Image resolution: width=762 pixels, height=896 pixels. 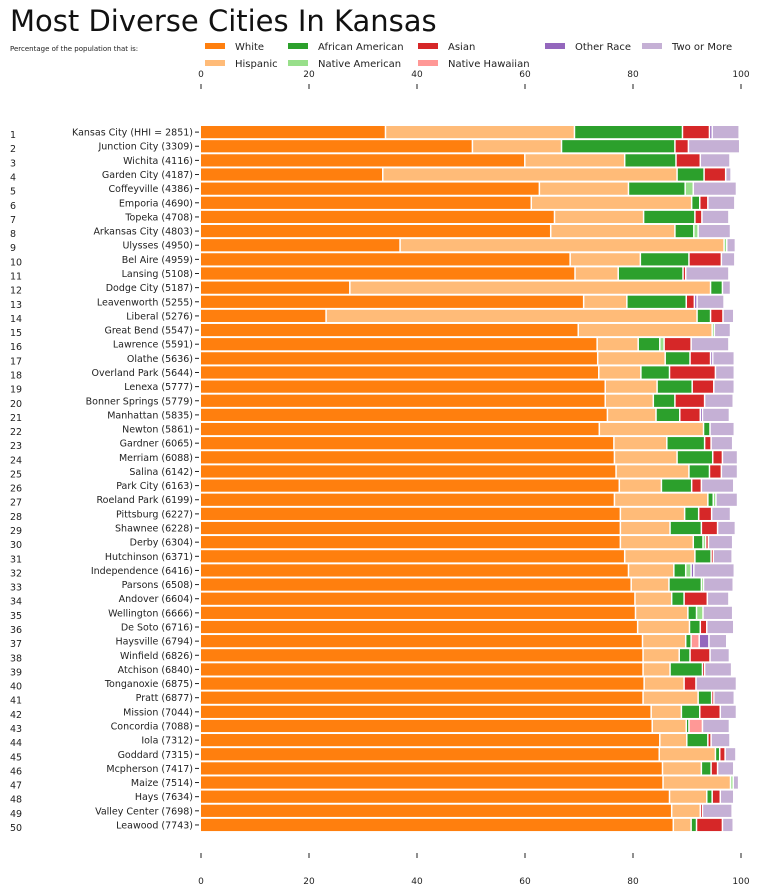 I want to click on rank-label: 22, so click(x=16, y=432).